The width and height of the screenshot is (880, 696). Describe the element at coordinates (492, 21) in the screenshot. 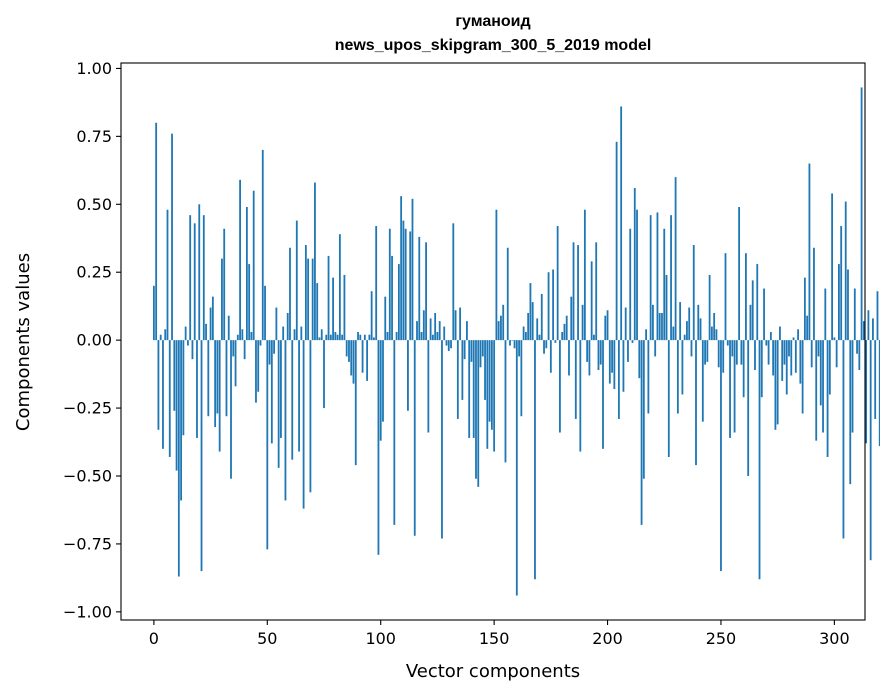

I see `chart-title: гуманоид` at that location.